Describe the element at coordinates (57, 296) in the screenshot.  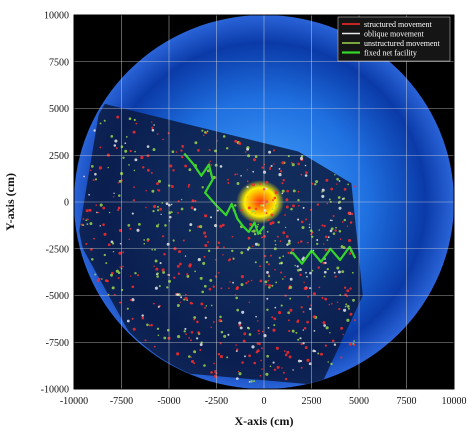
I see `y-tick-label: -5000` at that location.